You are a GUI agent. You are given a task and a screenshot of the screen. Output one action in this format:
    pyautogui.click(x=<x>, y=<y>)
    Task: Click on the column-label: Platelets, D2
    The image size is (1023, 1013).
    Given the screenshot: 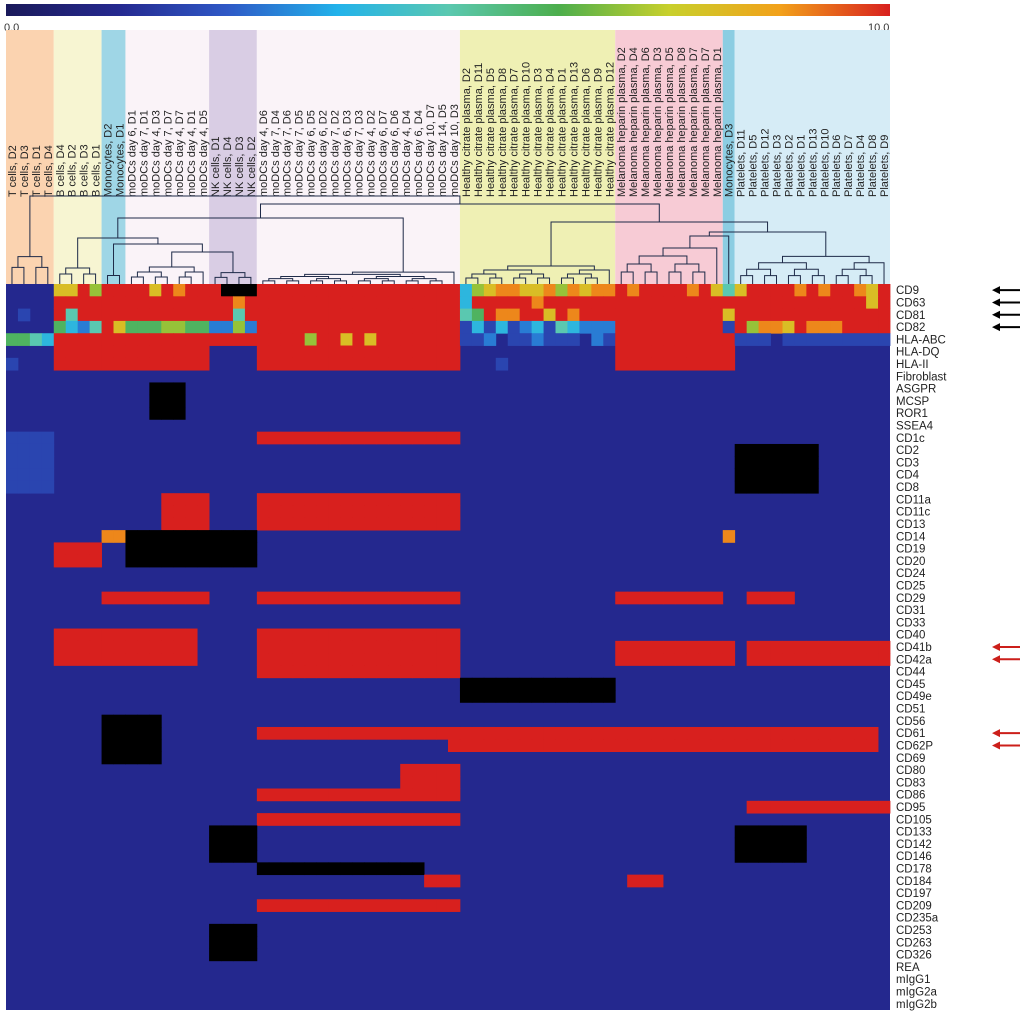 What is the action you would take?
    pyautogui.click(x=789, y=166)
    